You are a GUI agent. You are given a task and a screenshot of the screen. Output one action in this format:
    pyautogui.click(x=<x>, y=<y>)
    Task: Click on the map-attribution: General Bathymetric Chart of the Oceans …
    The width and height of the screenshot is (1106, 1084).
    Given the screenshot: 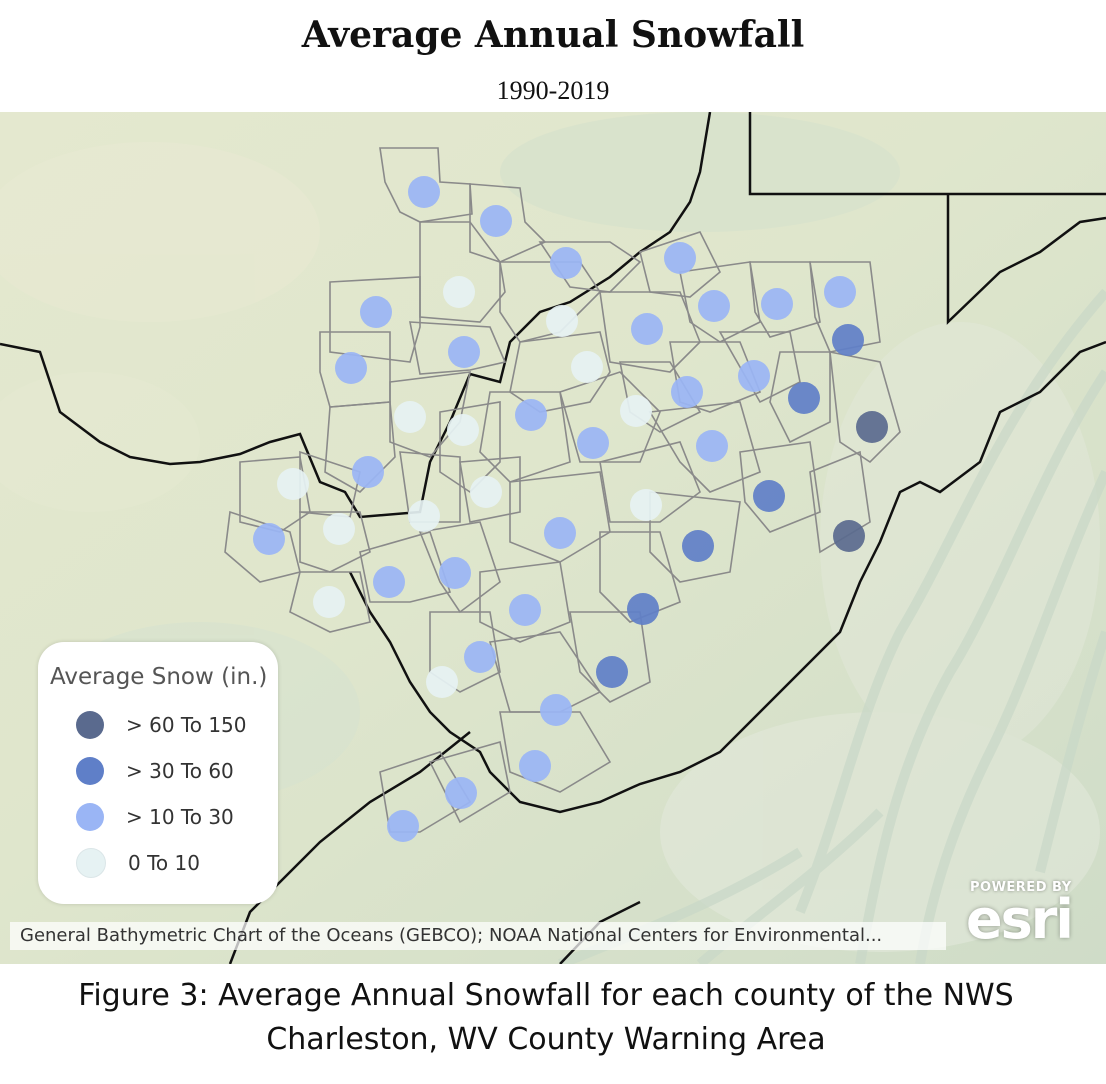 What is the action you would take?
    pyautogui.click(x=478, y=936)
    